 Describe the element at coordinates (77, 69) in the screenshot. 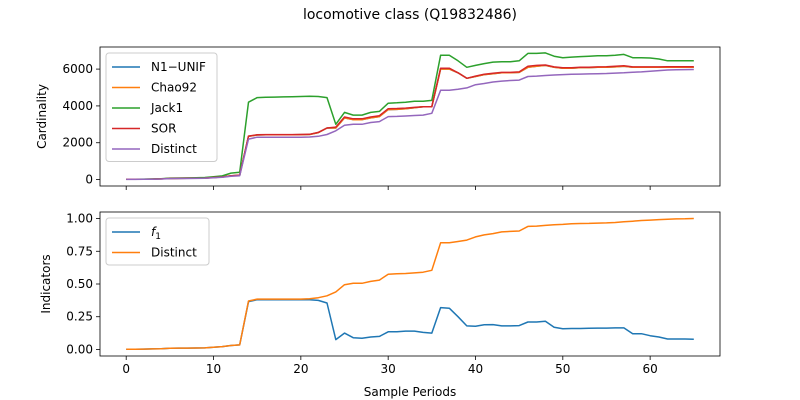

I see `y-tick-label: 6000` at that location.